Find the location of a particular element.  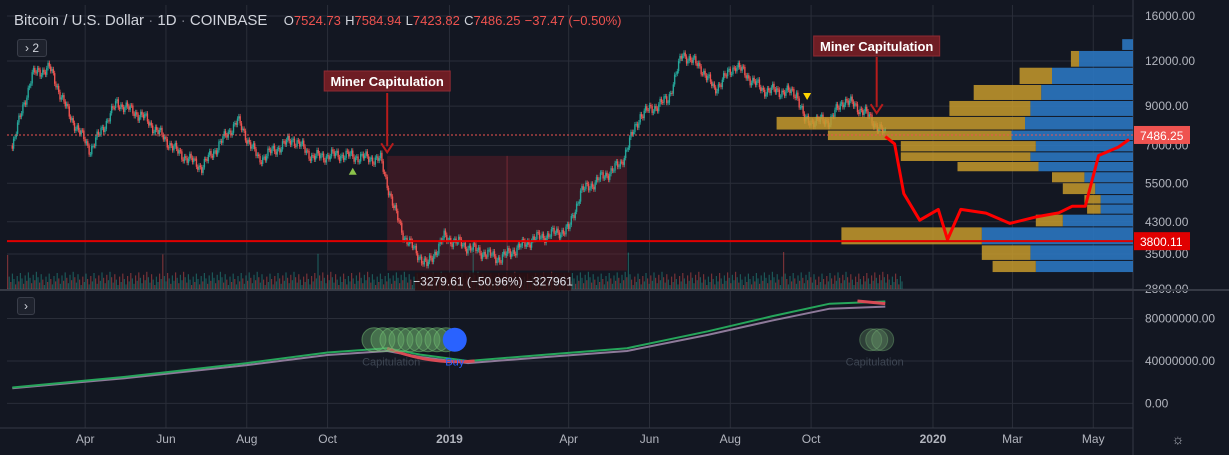

y-tick-label: 5500.00 is located at coordinates (1167, 183).